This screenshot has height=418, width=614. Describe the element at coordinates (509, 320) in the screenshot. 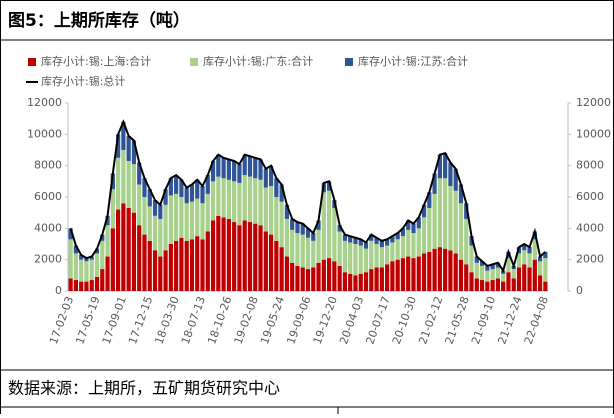

I see `x-tick-label: 21-12-24` at that location.